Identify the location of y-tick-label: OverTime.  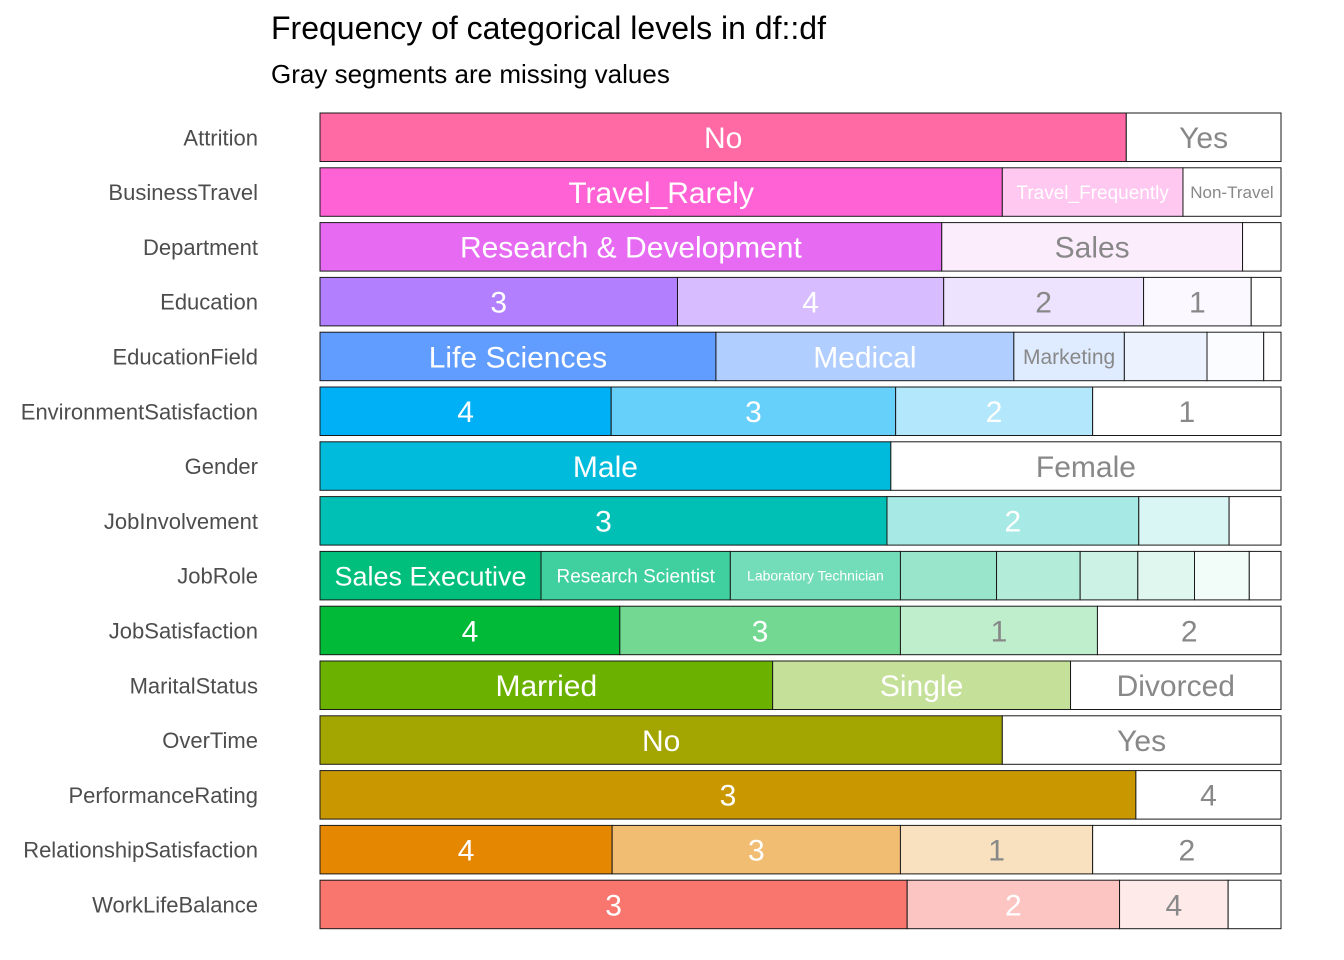
(210, 740).